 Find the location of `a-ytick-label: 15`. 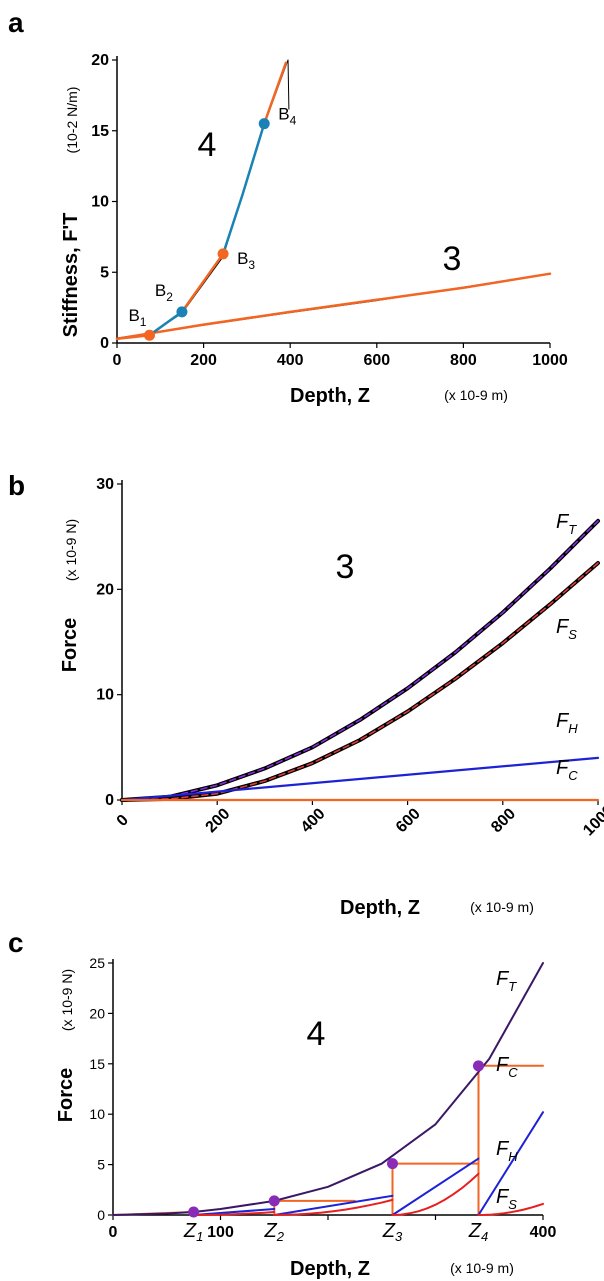

a-ytick-label: 15 is located at coordinates (100, 131).